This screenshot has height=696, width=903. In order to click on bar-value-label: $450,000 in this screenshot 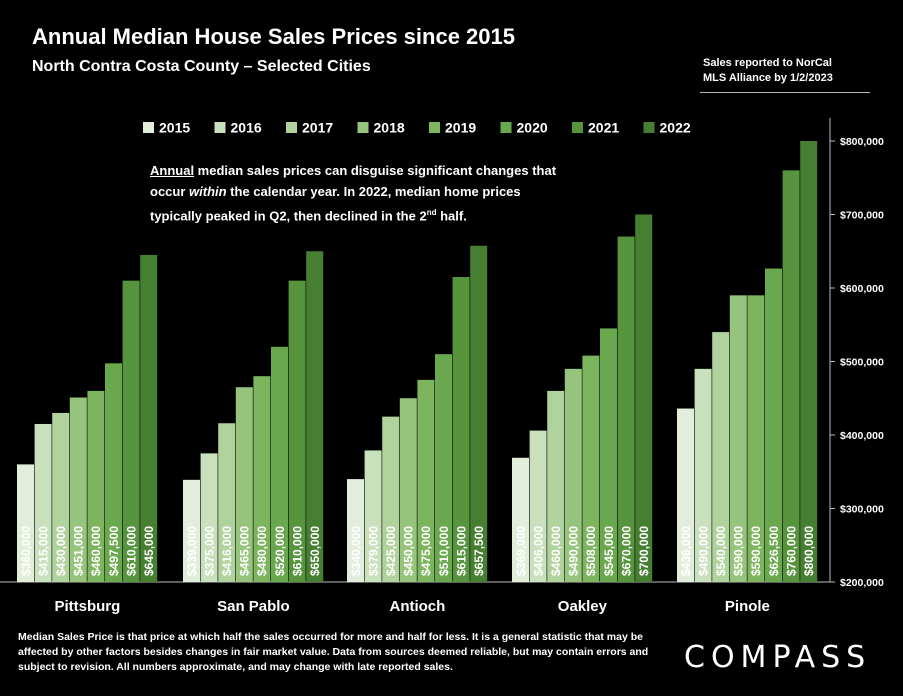, I will do `click(409, 551)`.